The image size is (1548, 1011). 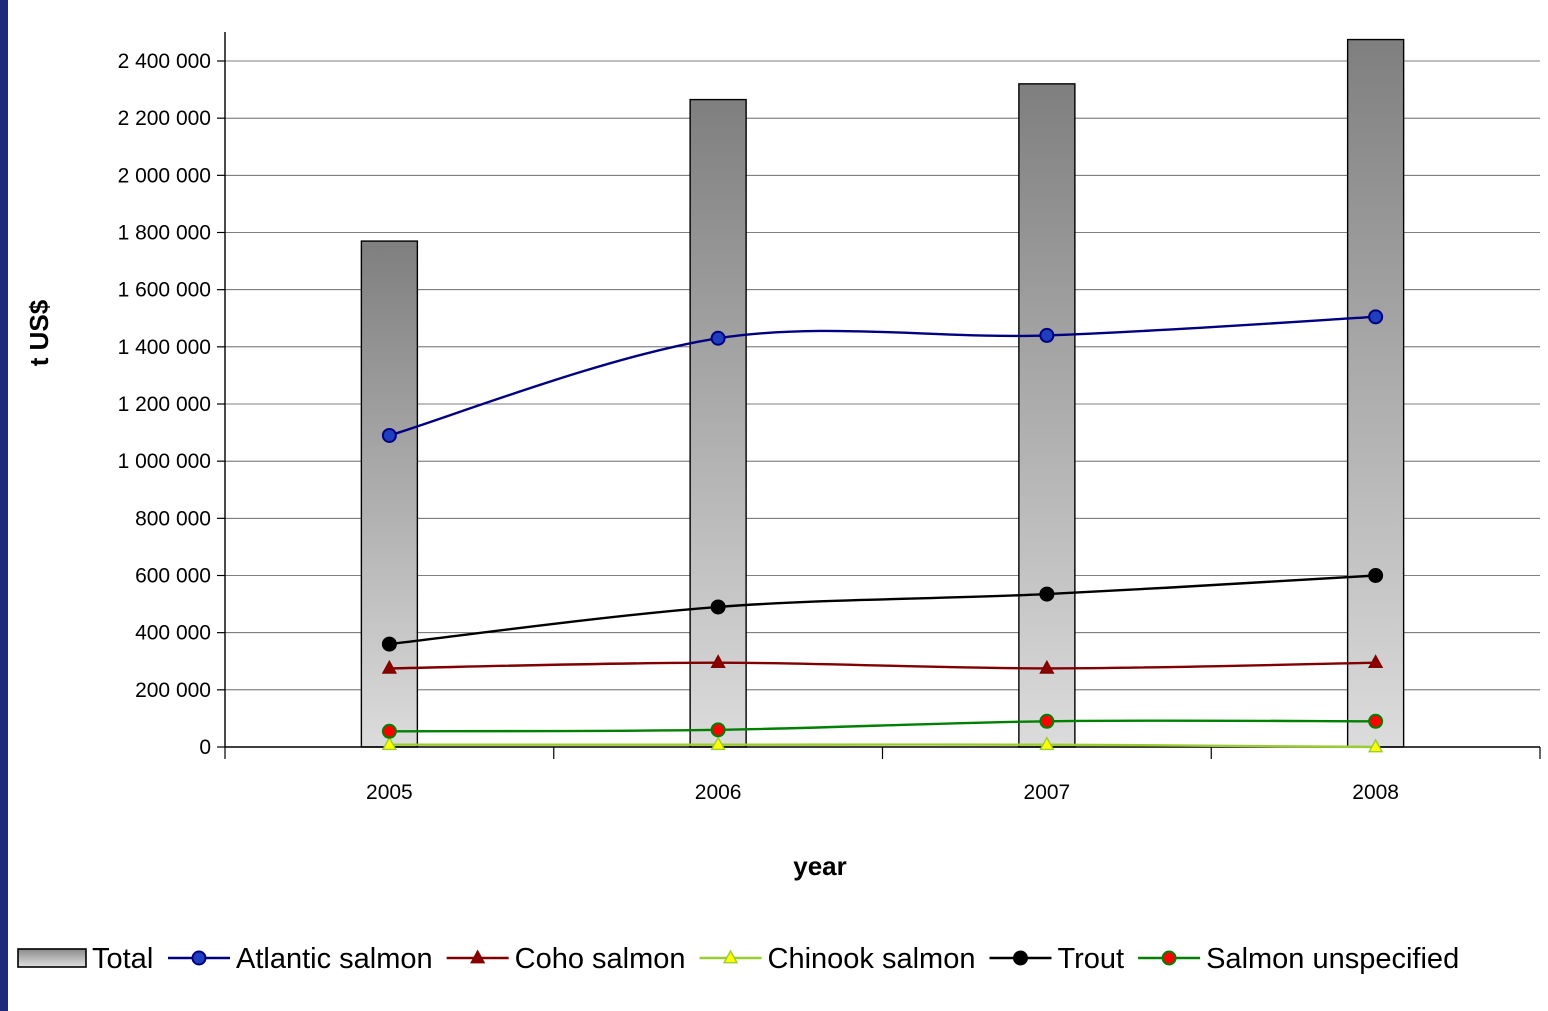 What do you see at coordinates (173, 576) in the screenshot?
I see `y-tick-label: 600 000` at bounding box center [173, 576].